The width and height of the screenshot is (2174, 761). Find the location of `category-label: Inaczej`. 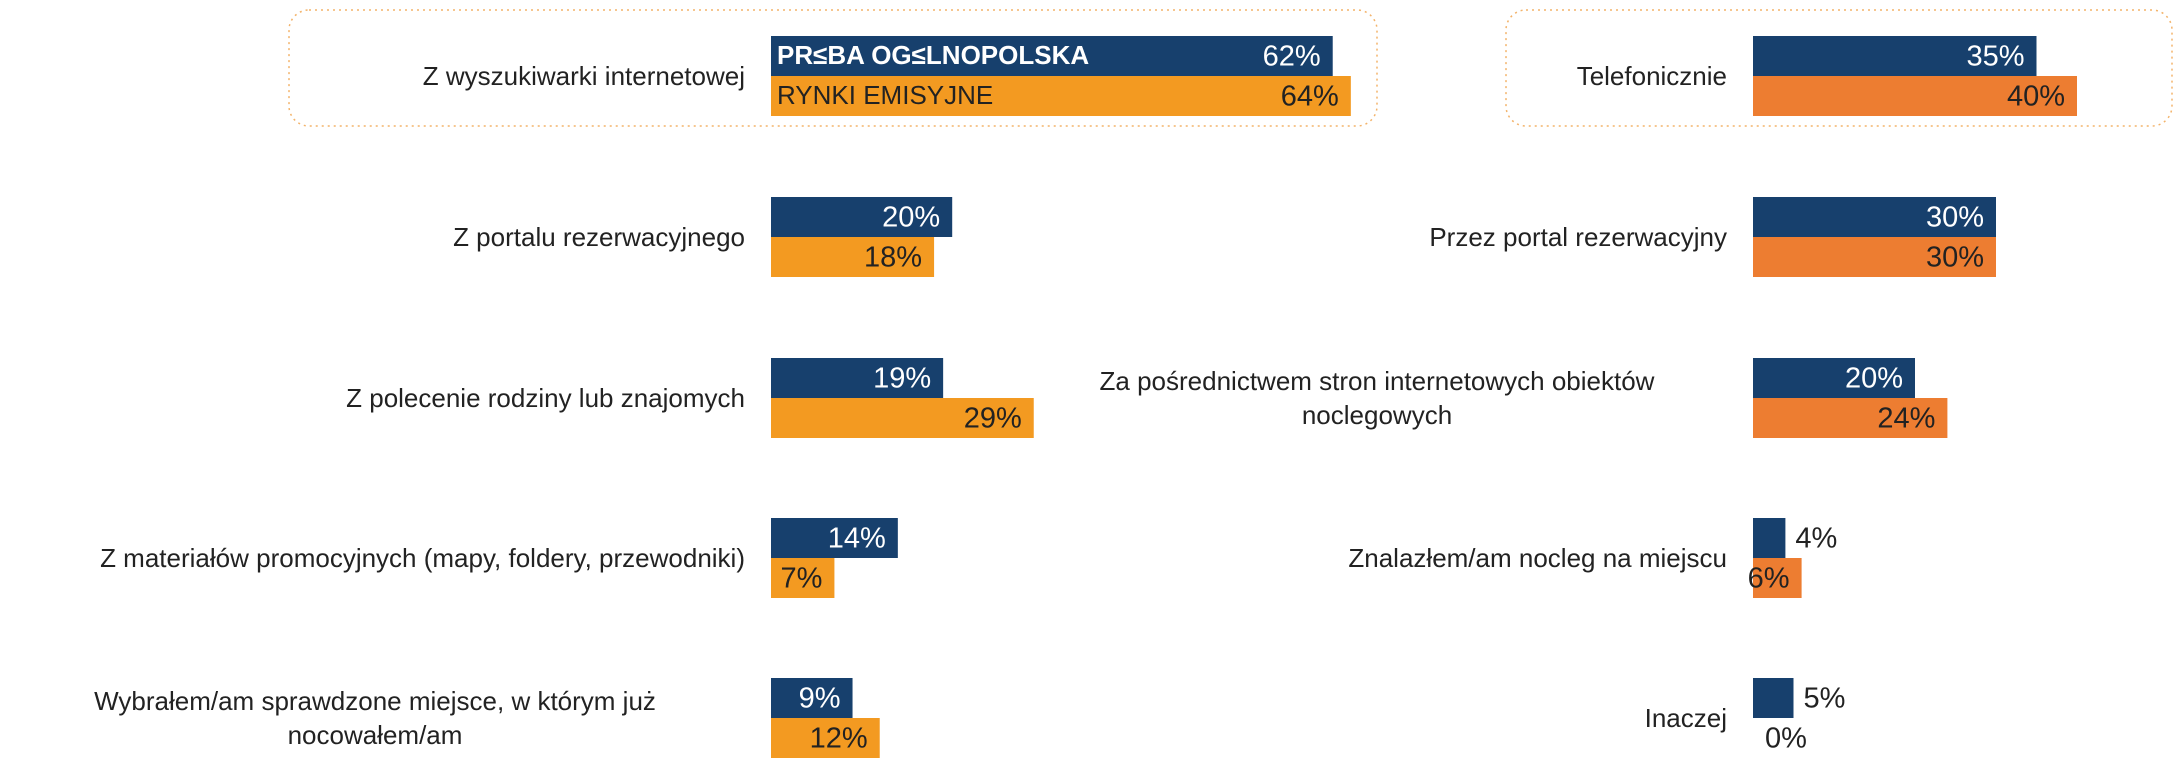

category-label: Inaczej is located at coordinates (1685, 718).